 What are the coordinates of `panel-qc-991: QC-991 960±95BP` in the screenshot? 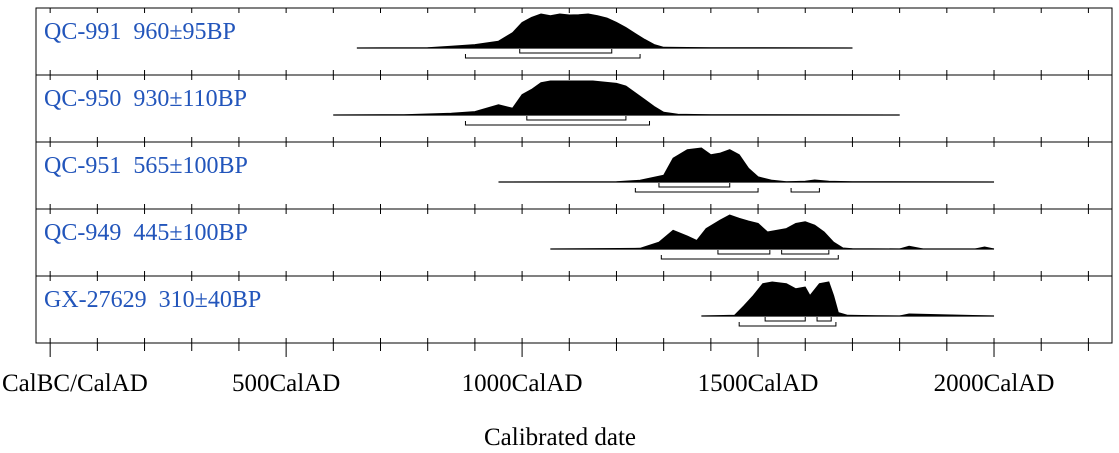 It's located at (566, 41).